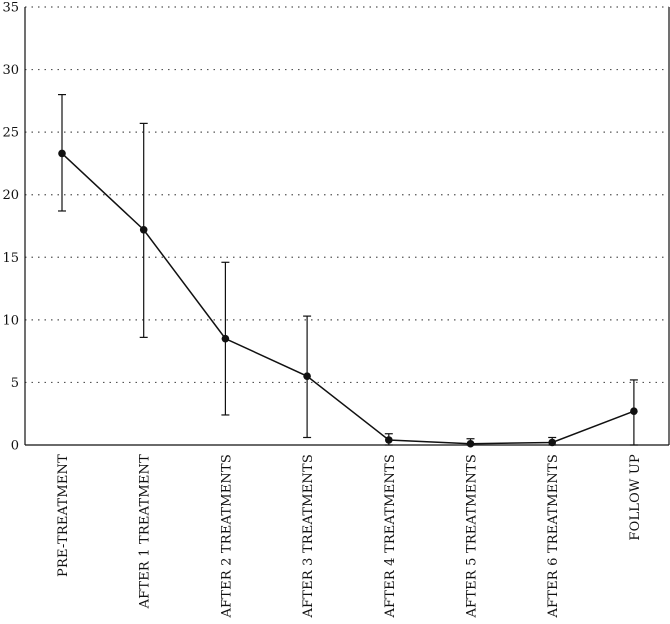 This screenshot has height=624, width=670. I want to click on y-tick-labels: 0 5 10 15 20 25 30 35, so click(10, 227).